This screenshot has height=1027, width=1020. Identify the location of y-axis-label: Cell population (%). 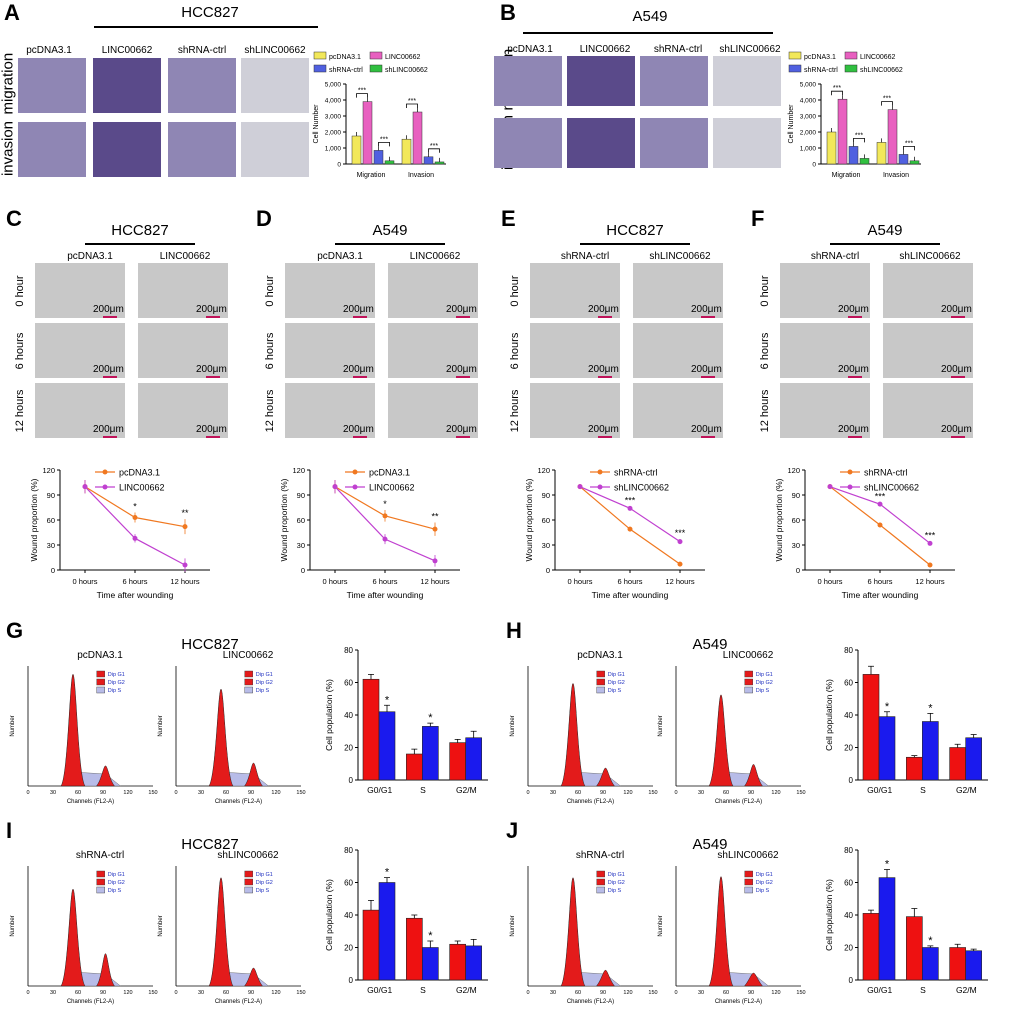
(329, 715).